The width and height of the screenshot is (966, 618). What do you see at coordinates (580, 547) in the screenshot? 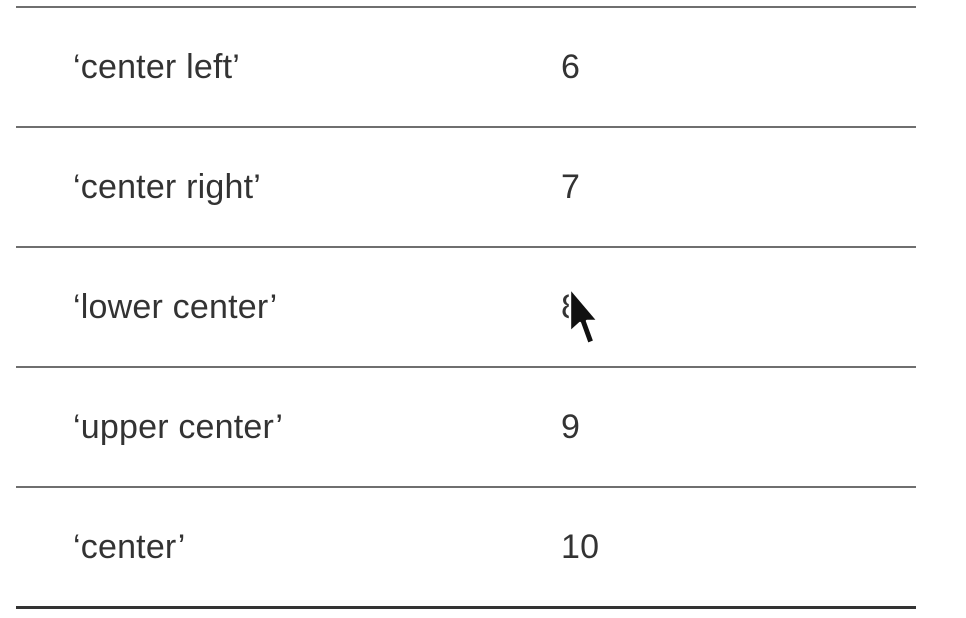
I see `location-code-cell: 10` at bounding box center [580, 547].